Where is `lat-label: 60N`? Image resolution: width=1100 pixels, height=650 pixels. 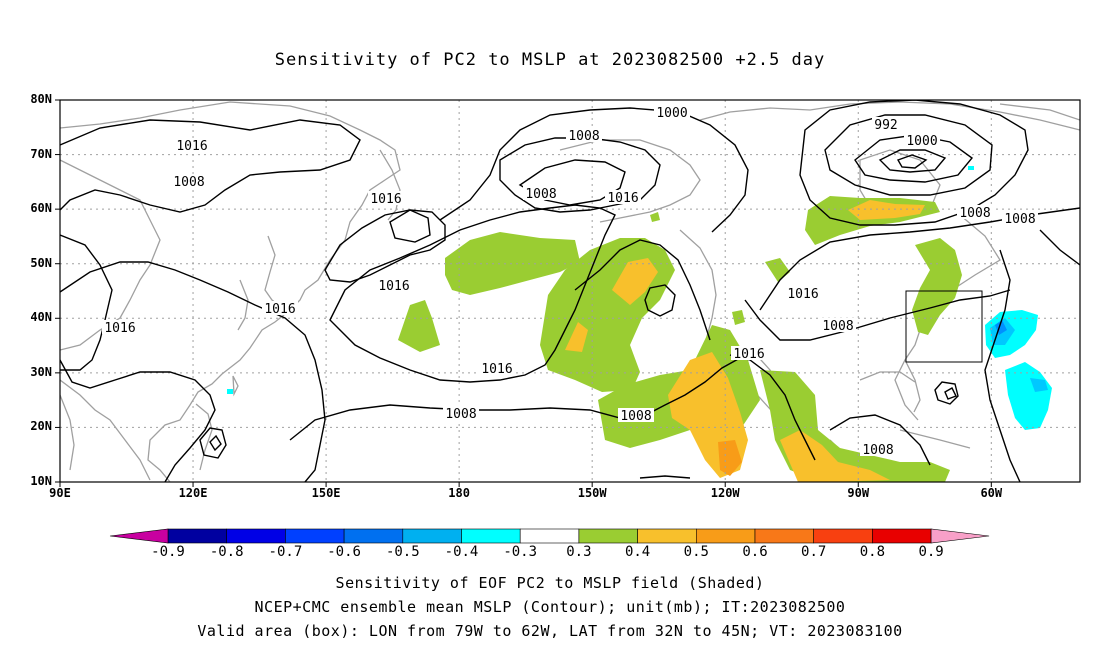 lat-label: 60N is located at coordinates (41, 208).